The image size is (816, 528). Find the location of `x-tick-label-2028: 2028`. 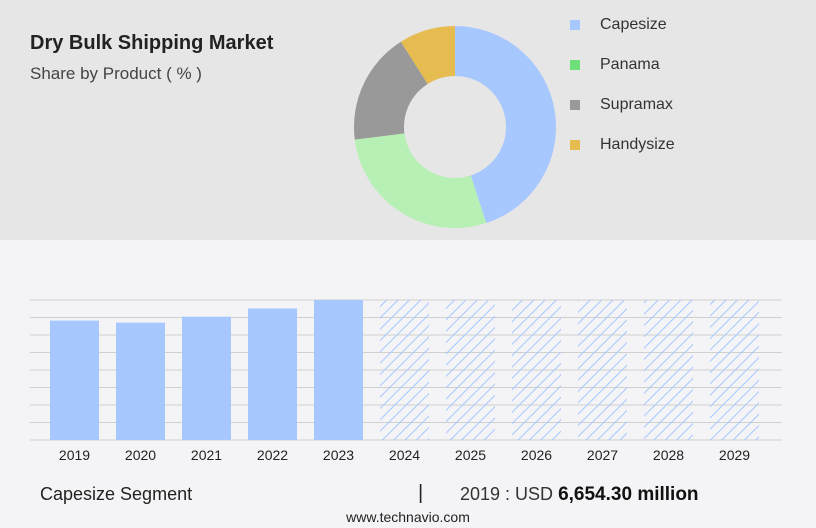

x-tick-label-2028: 2028 is located at coordinates (668, 455).